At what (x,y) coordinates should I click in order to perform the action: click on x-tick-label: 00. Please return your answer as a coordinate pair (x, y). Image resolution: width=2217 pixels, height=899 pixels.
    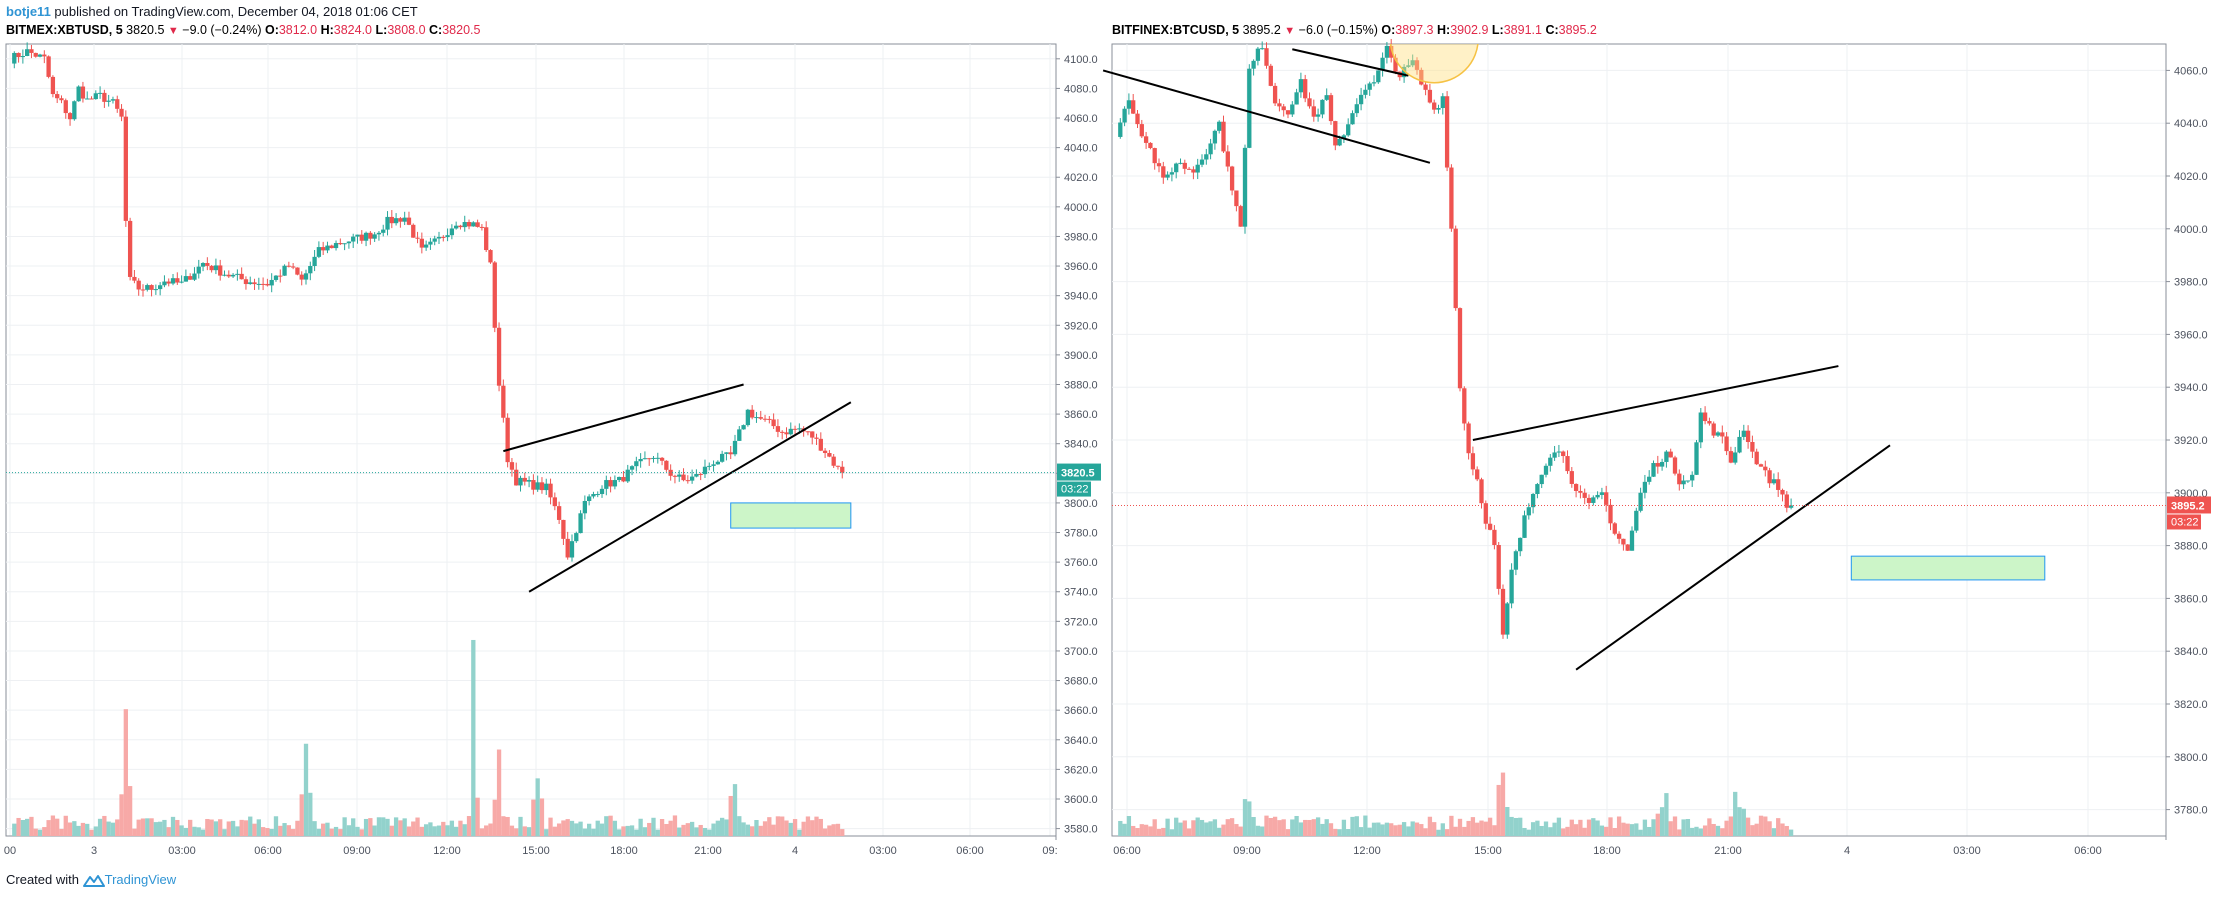
    Looking at the image, I should click on (10, 851).